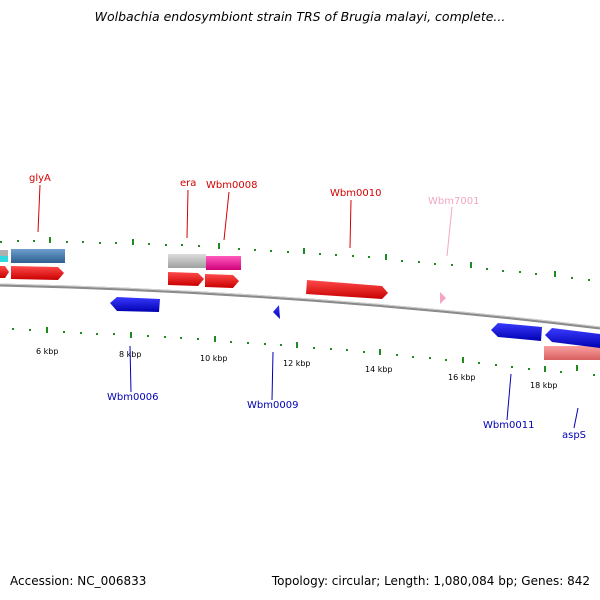 Image resolution: width=600 pixels, height=600 pixels. Describe the element at coordinates (186, 279) in the screenshot. I see `gene-arrow-era` at that location.